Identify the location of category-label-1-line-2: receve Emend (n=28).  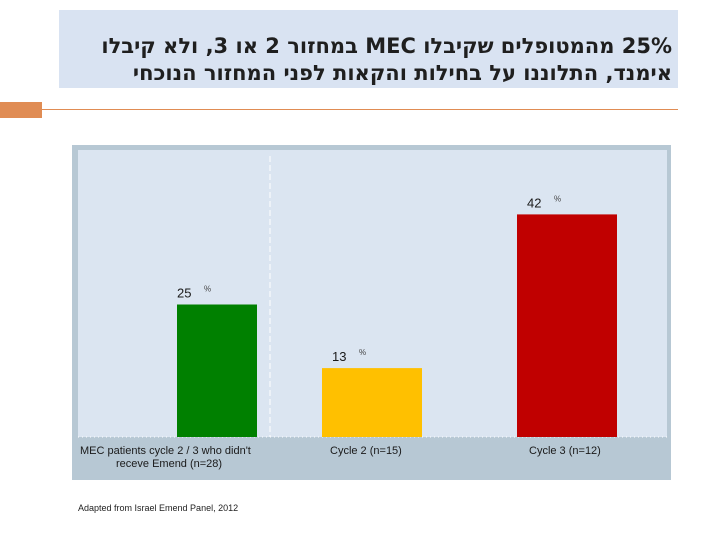
(169, 464).